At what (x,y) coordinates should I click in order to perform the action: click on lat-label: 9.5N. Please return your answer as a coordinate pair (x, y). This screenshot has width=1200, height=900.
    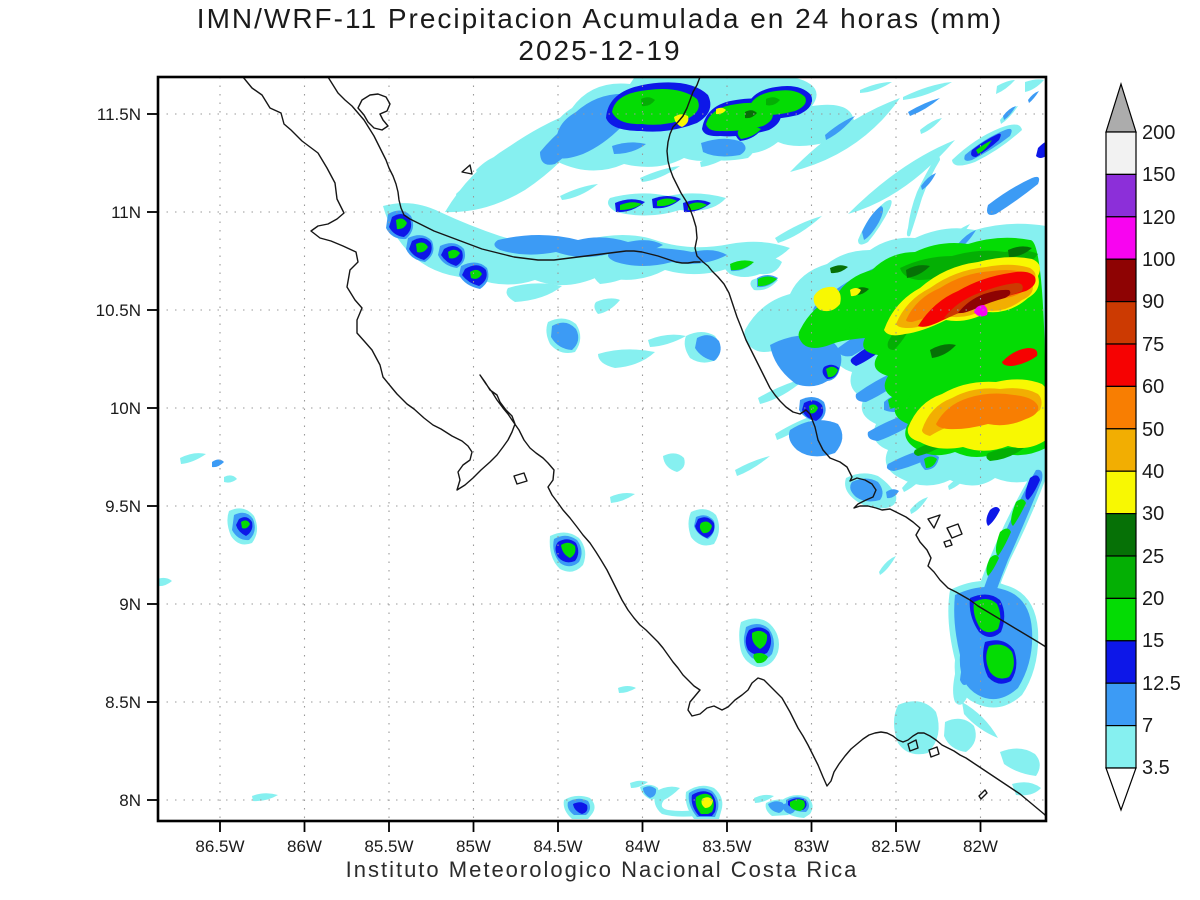
    Looking at the image, I should click on (123, 506).